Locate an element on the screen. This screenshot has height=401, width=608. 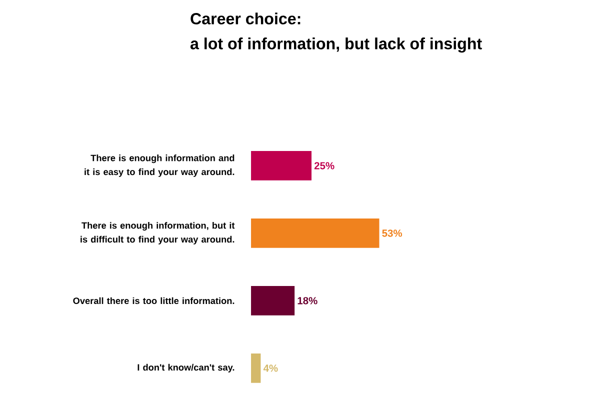
data-label: 25% is located at coordinates (324, 166).